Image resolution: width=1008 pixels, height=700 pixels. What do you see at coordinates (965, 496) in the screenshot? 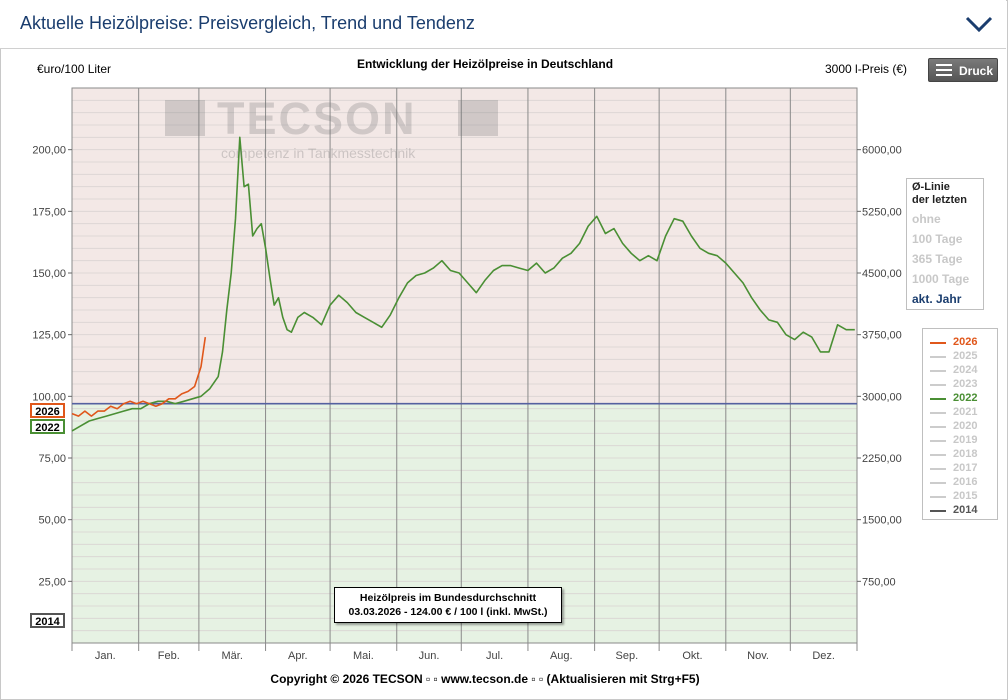
I see `legend-label: 2015` at bounding box center [965, 496].